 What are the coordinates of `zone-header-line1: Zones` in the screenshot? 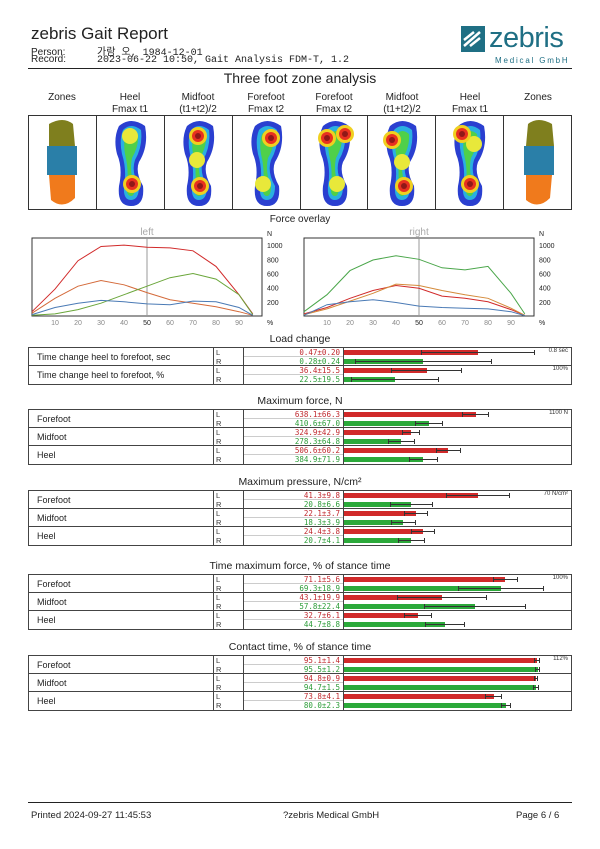 It's located at (62, 97).